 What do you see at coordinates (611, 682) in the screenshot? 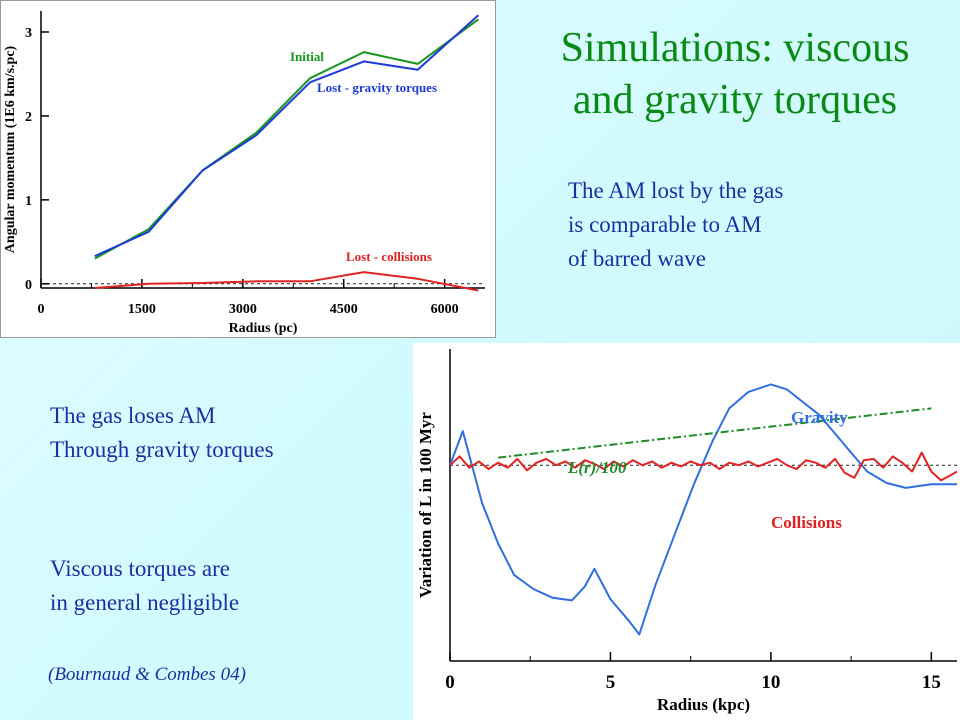
I see `bottom-x-tick-label: 5` at bounding box center [611, 682].